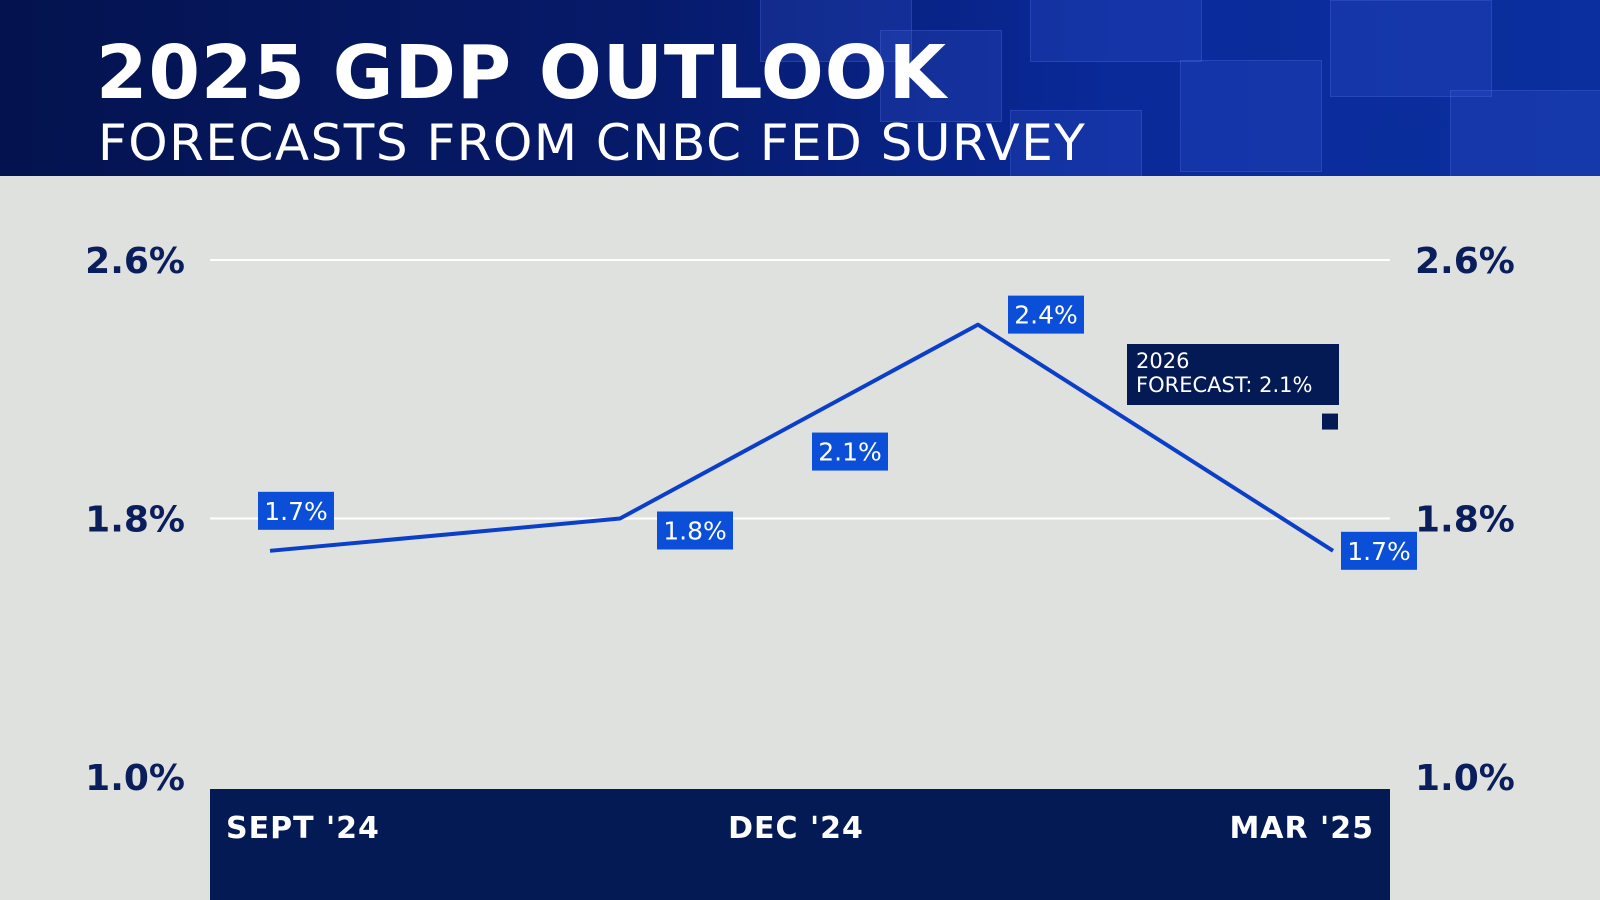 This screenshot has height=900, width=1600. Describe the element at coordinates (796, 828) in the screenshot. I see `x-tick-label: DEC '24` at that location.